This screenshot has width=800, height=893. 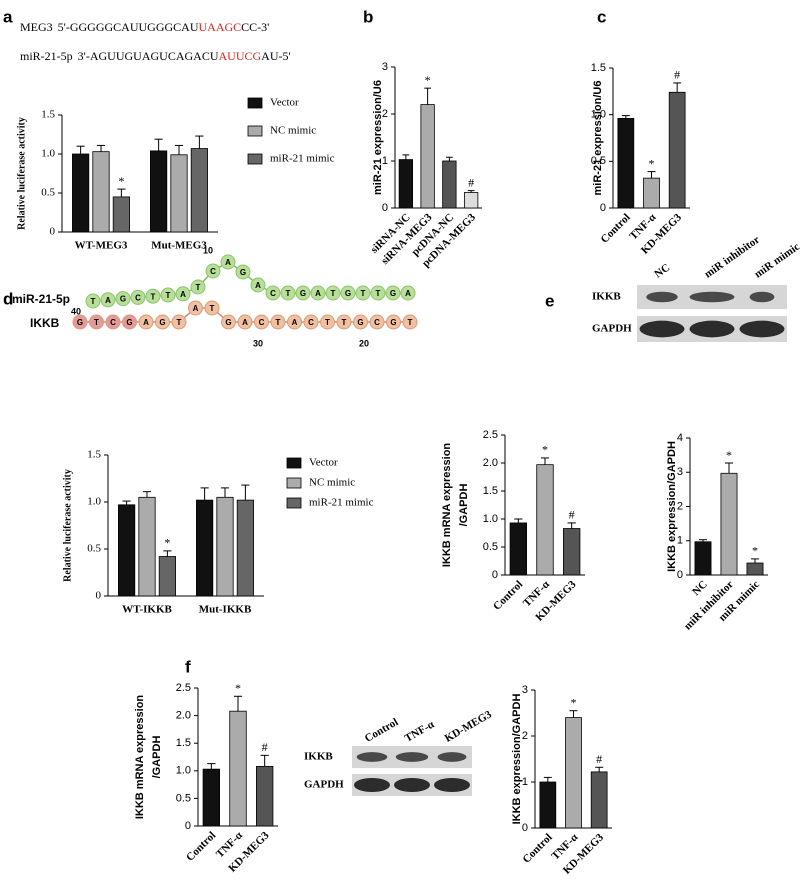 What do you see at coordinates (183, 716) in the screenshot?
I see `y-tick-label: 2.0` at bounding box center [183, 716].